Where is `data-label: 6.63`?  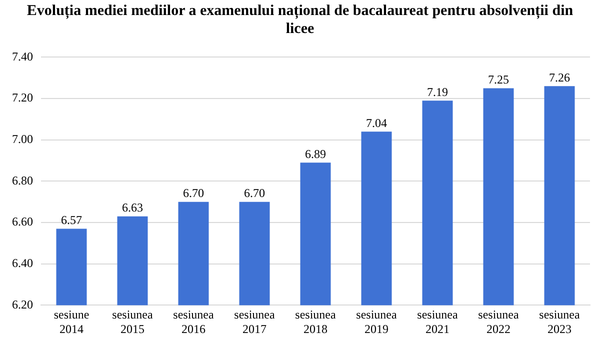 data-label: 6.63 is located at coordinates (132, 207).